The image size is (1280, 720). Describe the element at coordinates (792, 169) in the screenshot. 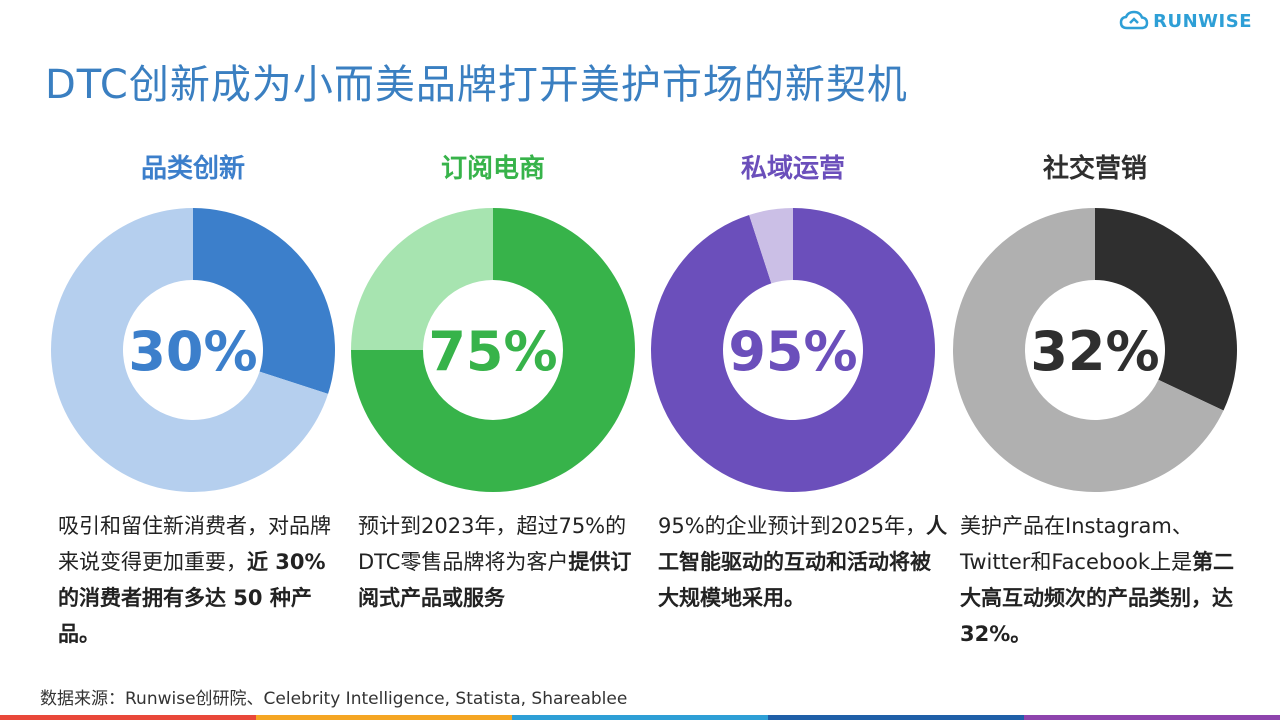

I see `panel-title: 私域运营` at that location.